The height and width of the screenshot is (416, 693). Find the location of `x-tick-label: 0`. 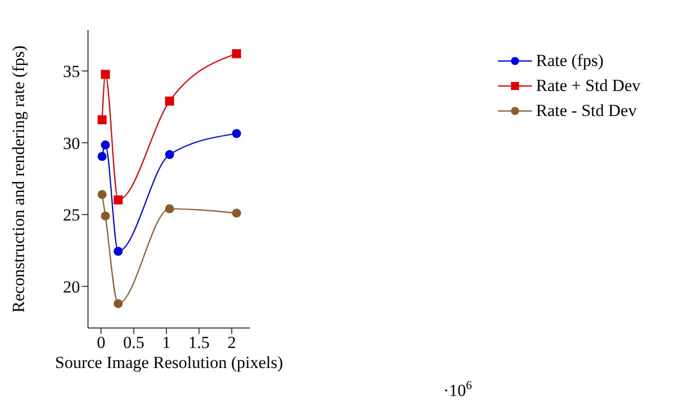

x-tick-label: 0 is located at coordinates (101, 342).